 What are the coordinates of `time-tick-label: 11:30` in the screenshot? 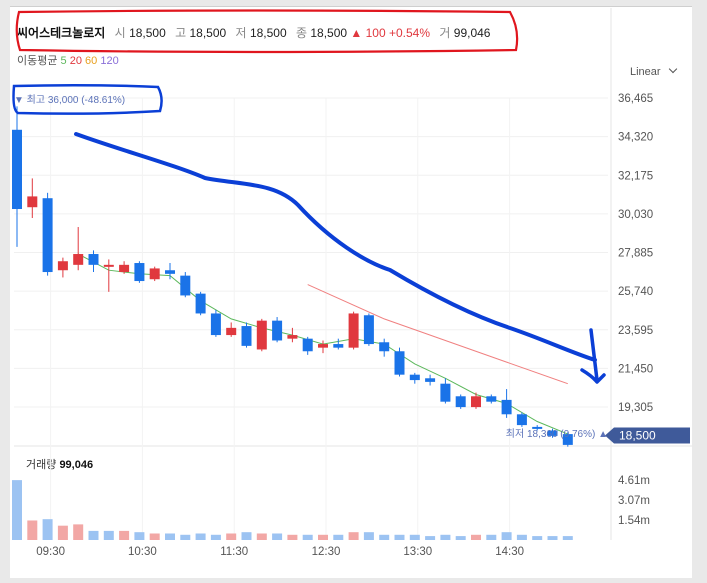 It's located at (234, 552).